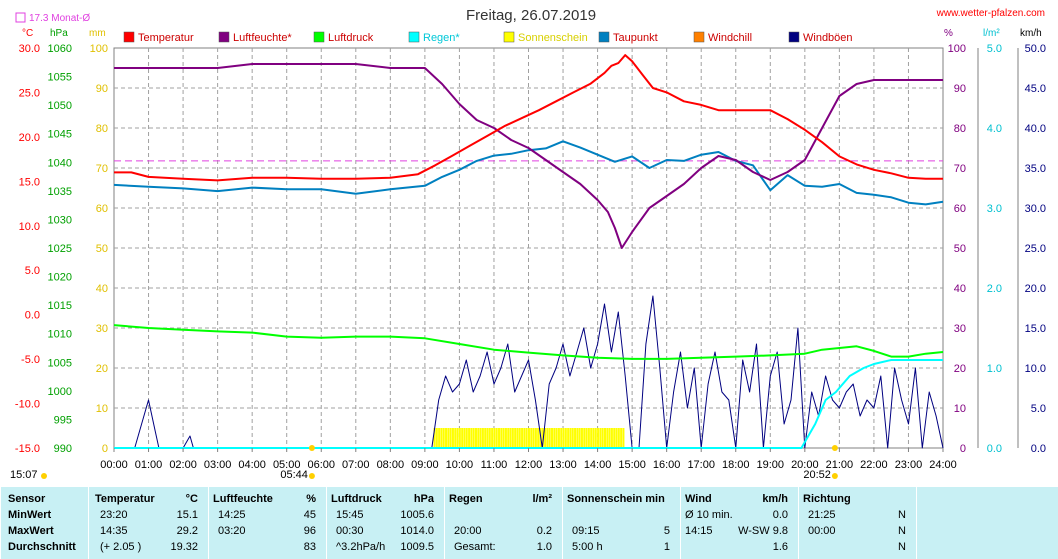 Image resolution: width=1058 pixels, height=559 pixels. What do you see at coordinates (102, 129) in the screenshot?
I see `mm-tick: 80` at bounding box center [102, 129].